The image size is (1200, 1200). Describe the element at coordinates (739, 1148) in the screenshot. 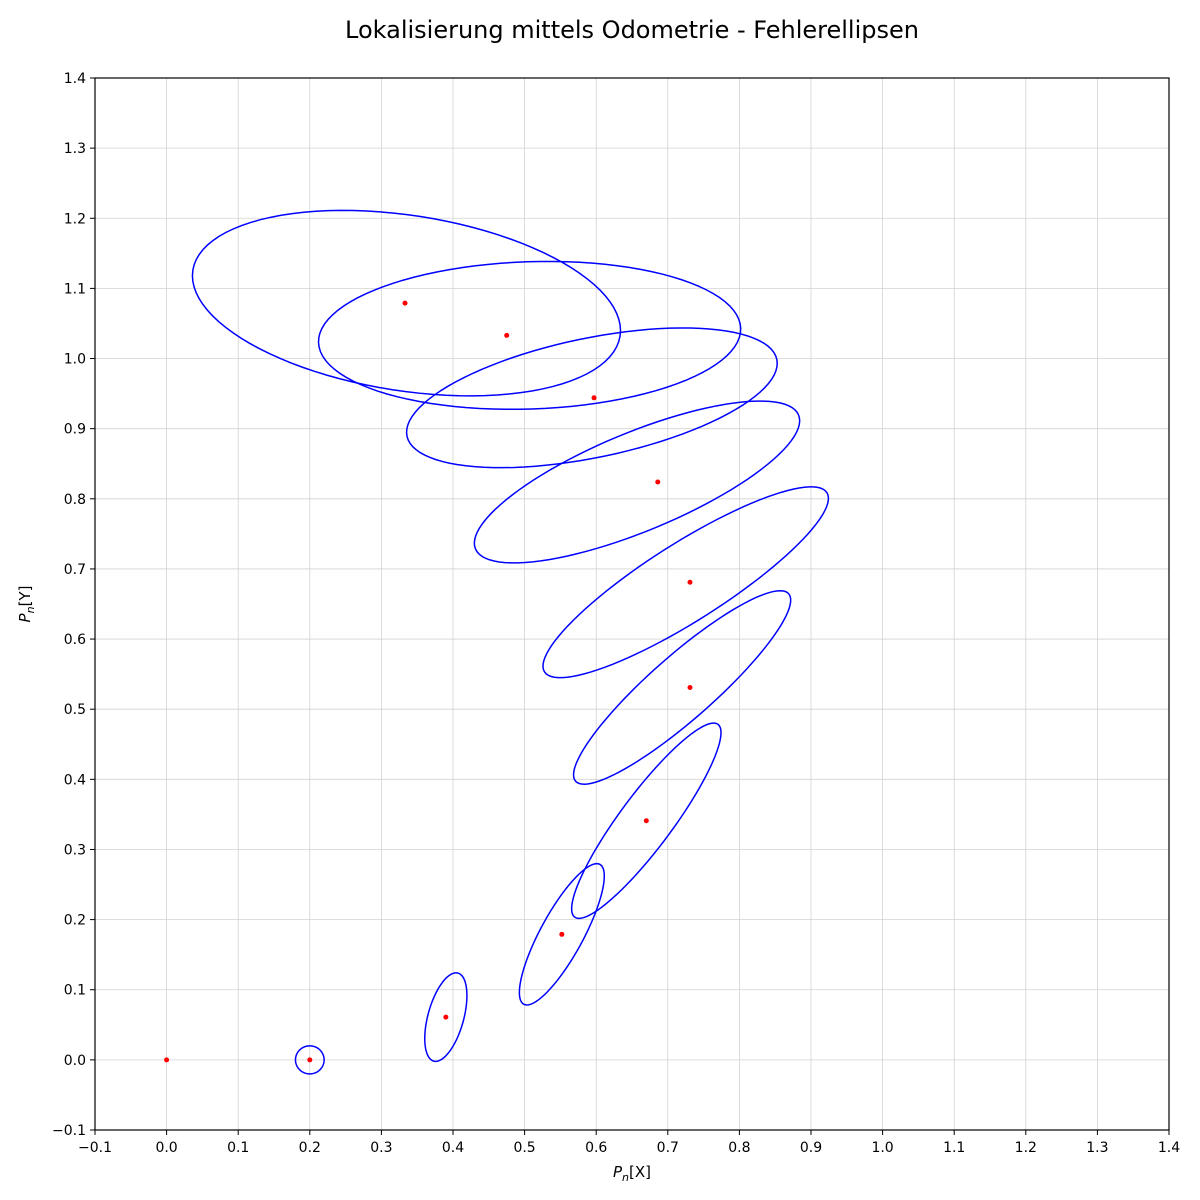

I see `x-tick-label: 0.8` at that location.